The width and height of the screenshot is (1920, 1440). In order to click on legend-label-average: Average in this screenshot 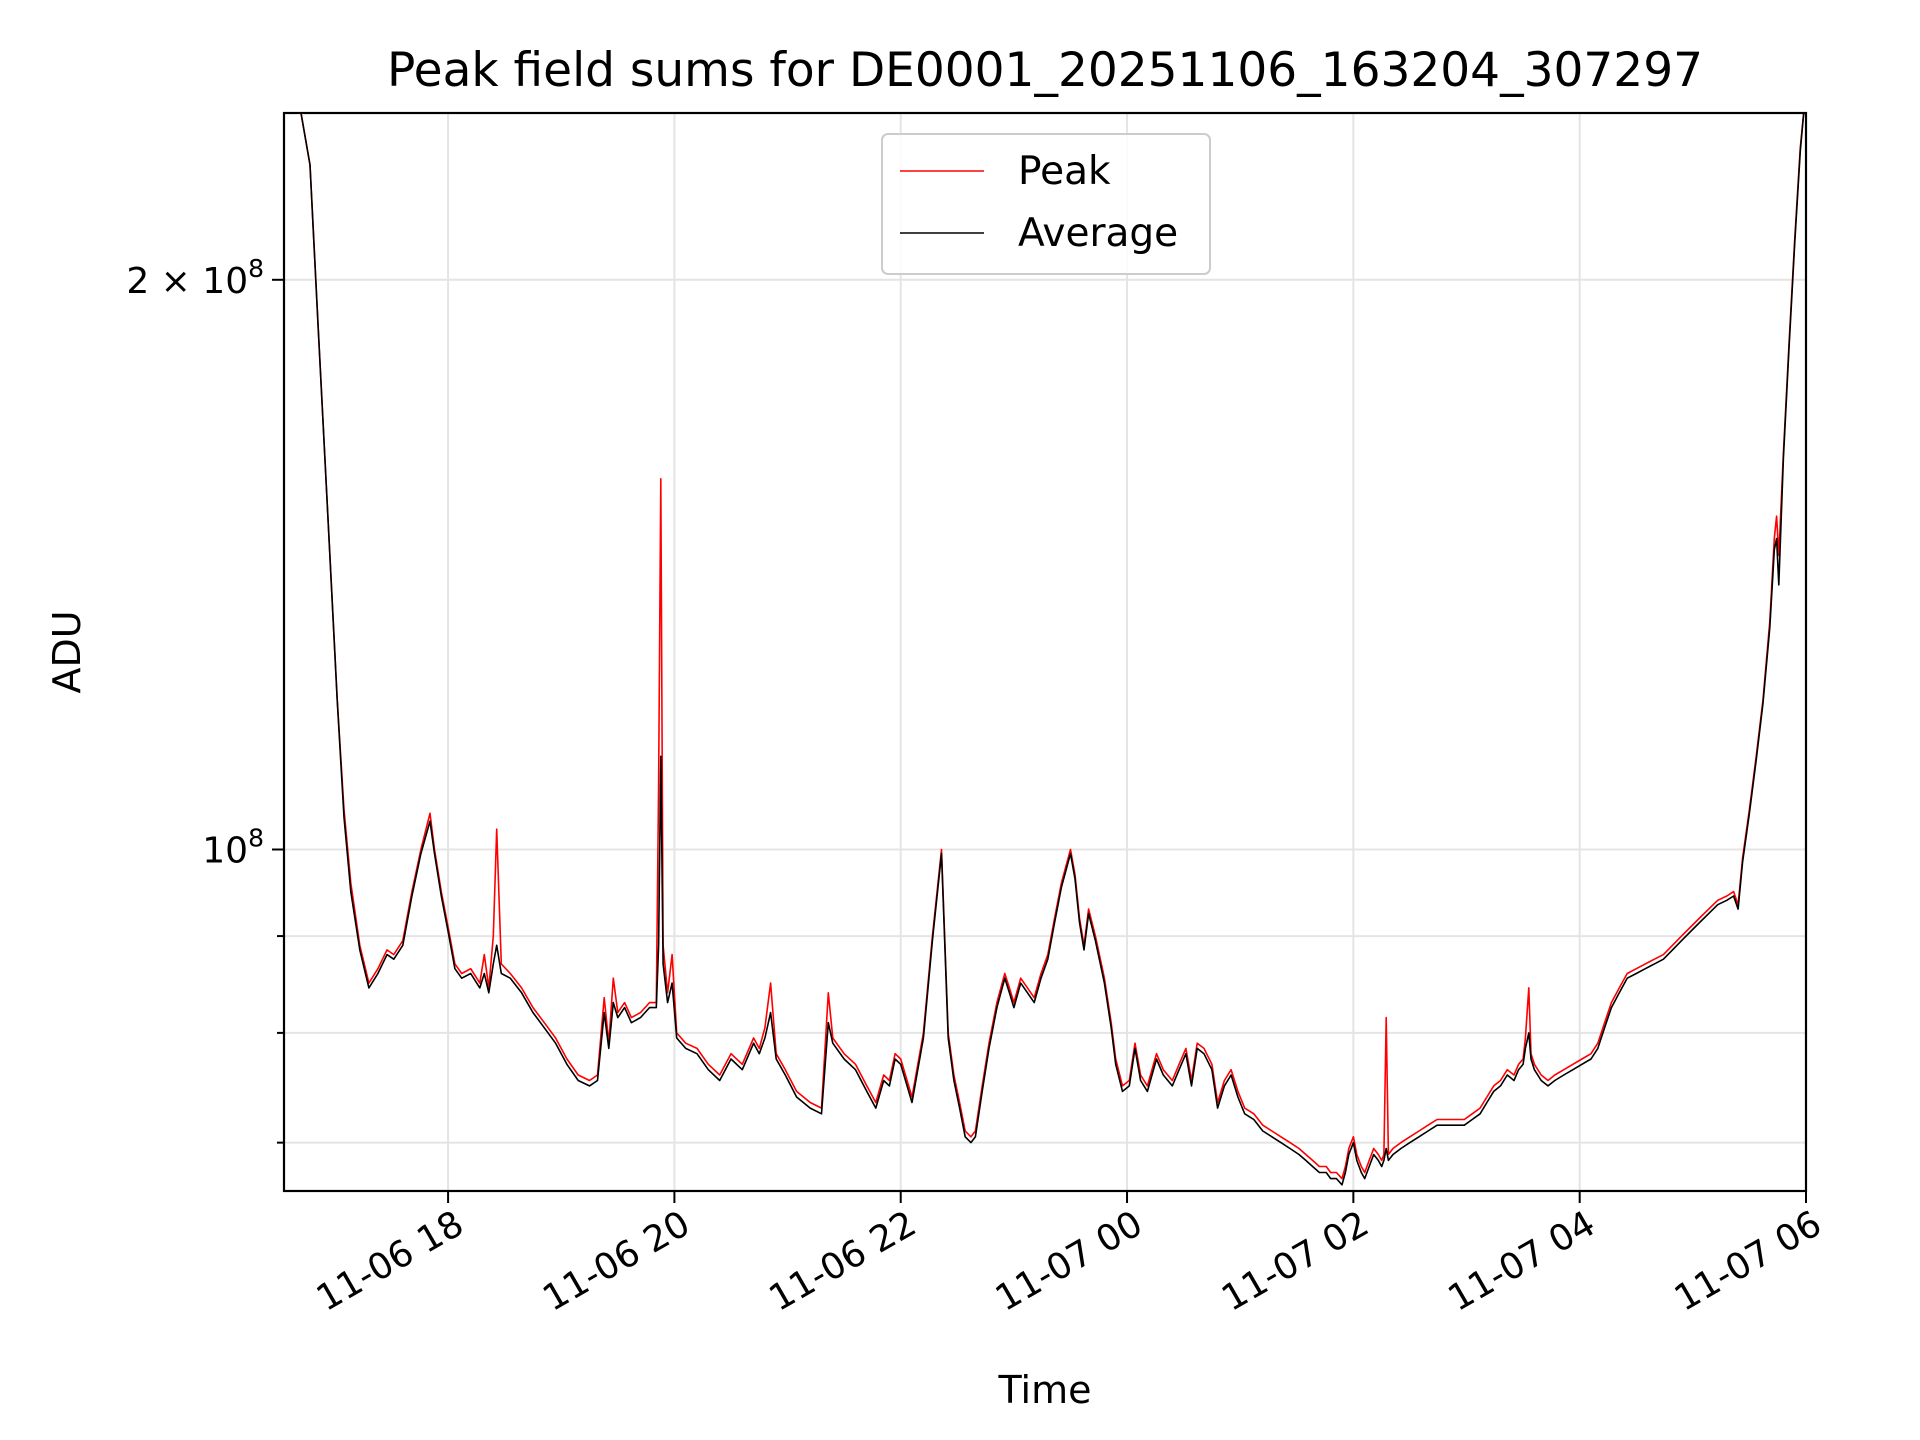, I will do `click(1098, 233)`.